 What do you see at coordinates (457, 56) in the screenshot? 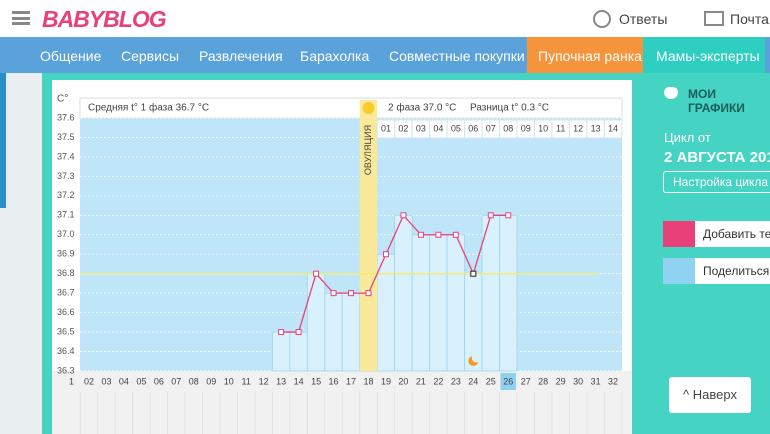
I see `nav-item: Совместные покупки` at bounding box center [457, 56].